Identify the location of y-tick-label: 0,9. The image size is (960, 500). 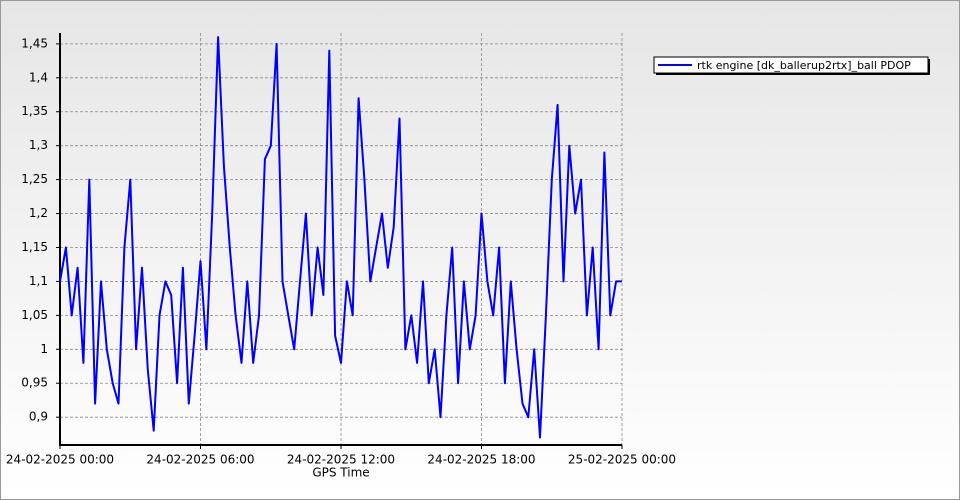
(38, 417).